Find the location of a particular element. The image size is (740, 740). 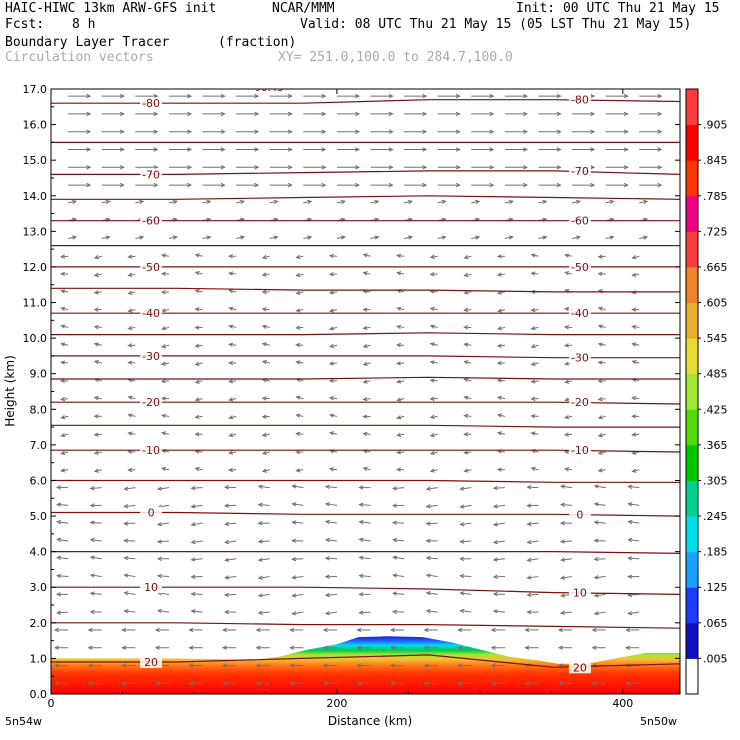

isotherm-line is located at coordinates (365, 625).